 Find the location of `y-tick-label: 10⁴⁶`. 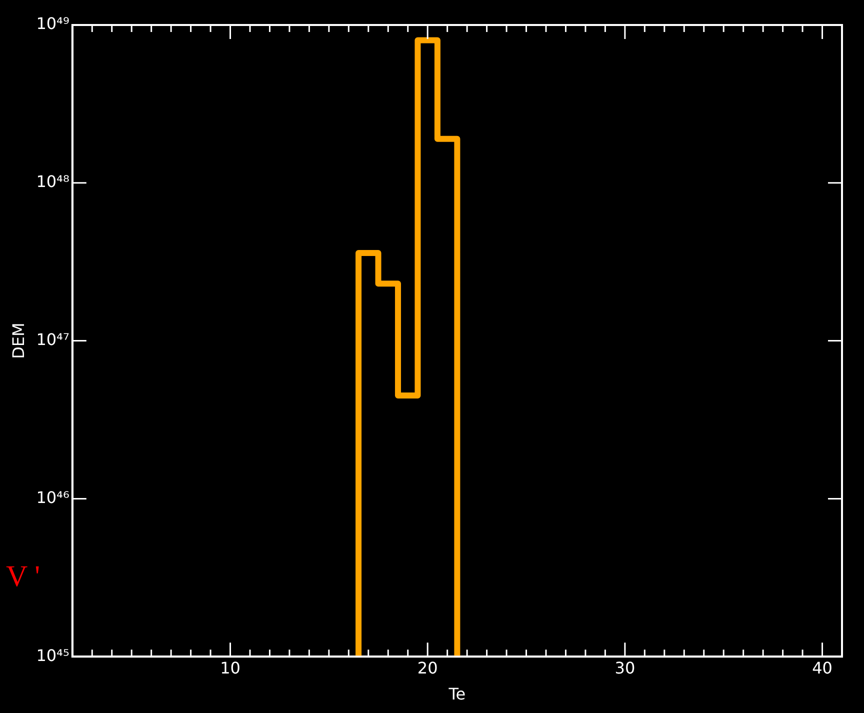

y-tick-label: 10⁴⁶ is located at coordinates (53, 497).